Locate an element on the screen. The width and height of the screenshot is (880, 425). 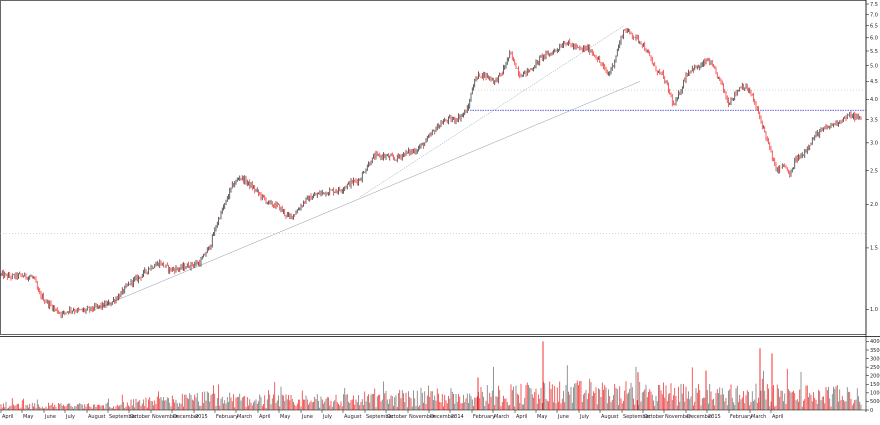
y-tick-label: 1.5 is located at coordinates (874, 249).